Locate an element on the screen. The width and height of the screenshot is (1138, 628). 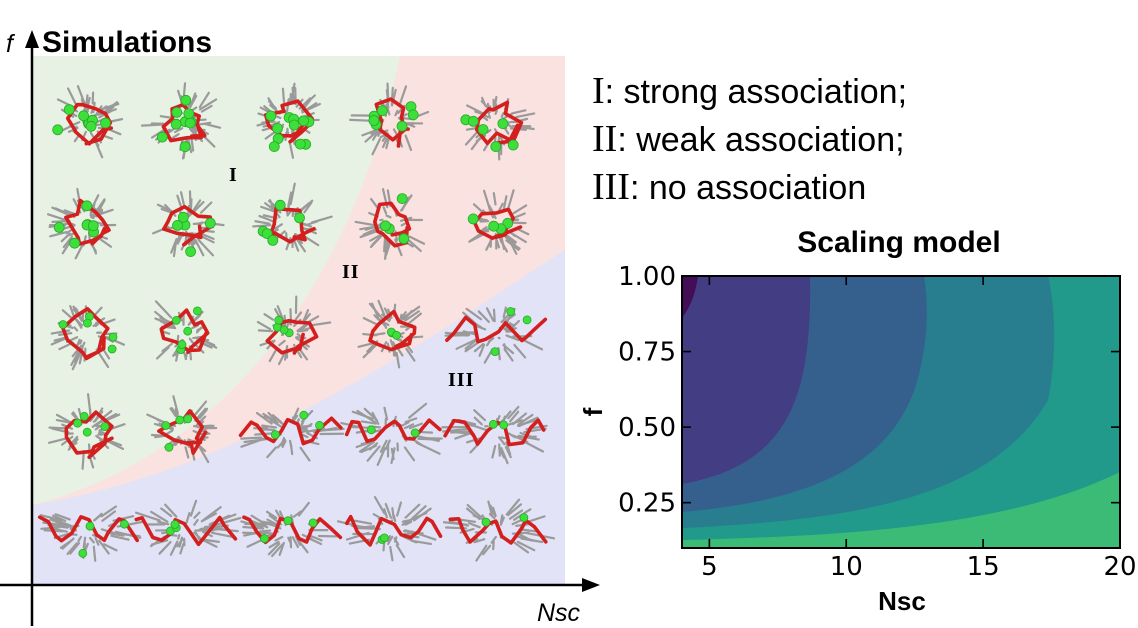
y-axis-arrowhead is located at coordinates (32, 39).